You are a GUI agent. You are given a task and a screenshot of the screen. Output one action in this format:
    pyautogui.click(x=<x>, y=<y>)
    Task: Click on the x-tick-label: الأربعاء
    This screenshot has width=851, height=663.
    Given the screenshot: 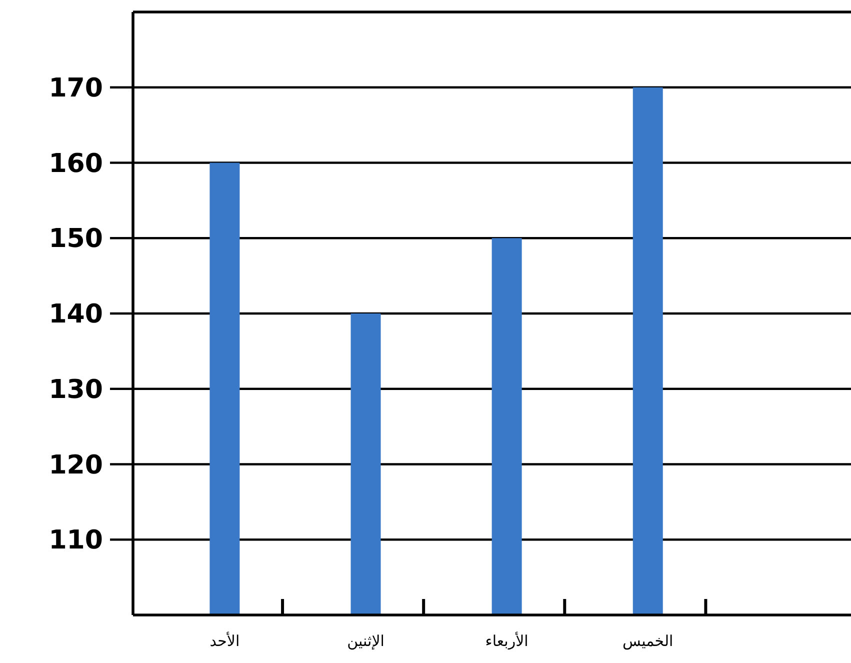 What is the action you would take?
    pyautogui.click(x=506, y=640)
    